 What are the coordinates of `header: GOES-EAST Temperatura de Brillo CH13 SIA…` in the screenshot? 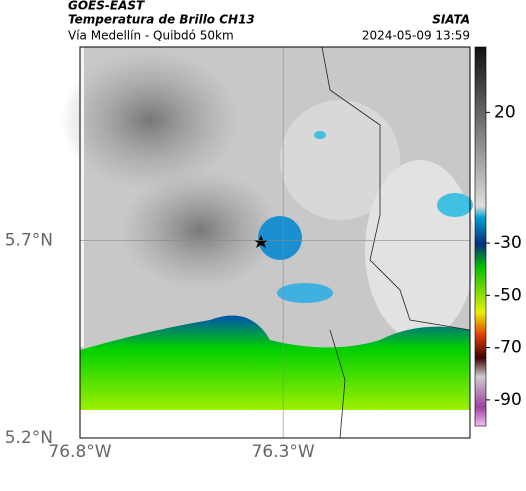 It's located at (269, 21).